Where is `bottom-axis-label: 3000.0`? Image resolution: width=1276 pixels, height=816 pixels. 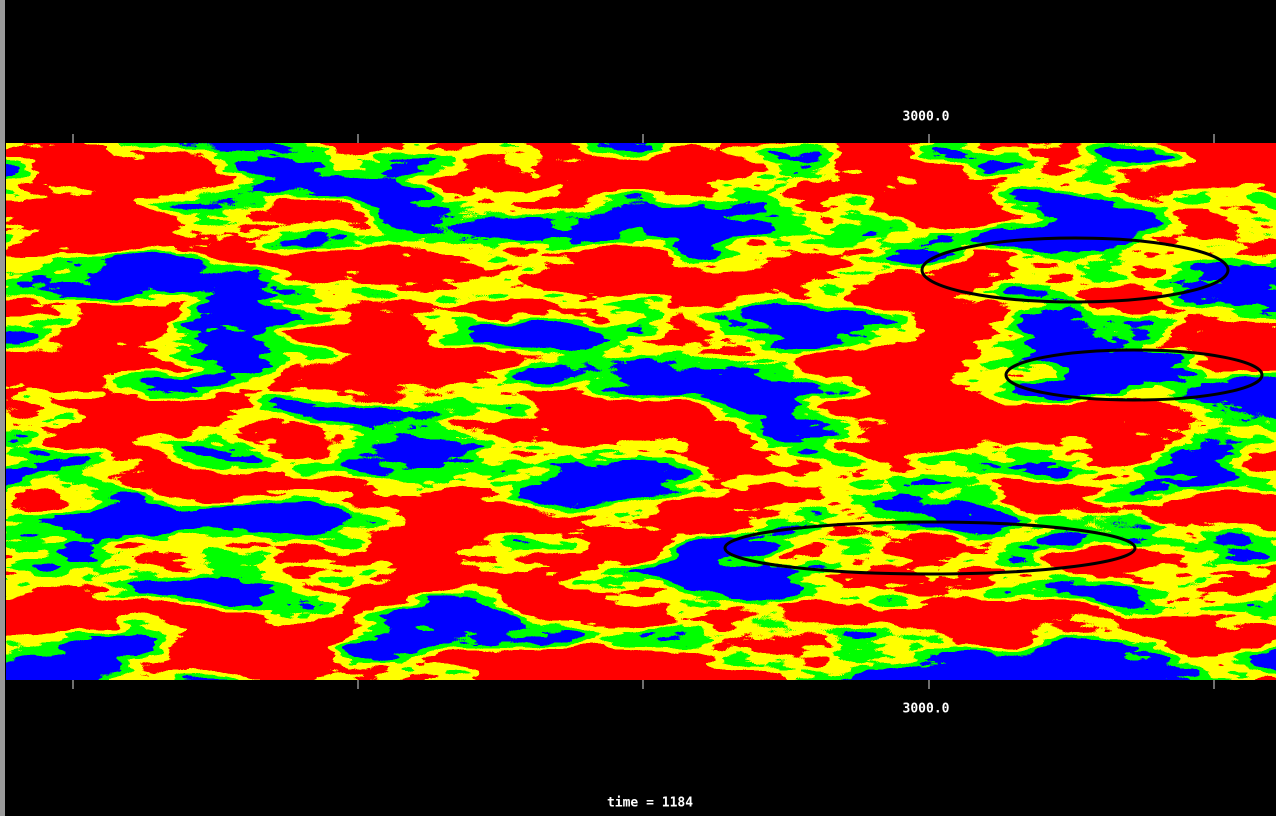
bottom-axis-label: 3000.0 is located at coordinates (926, 709).